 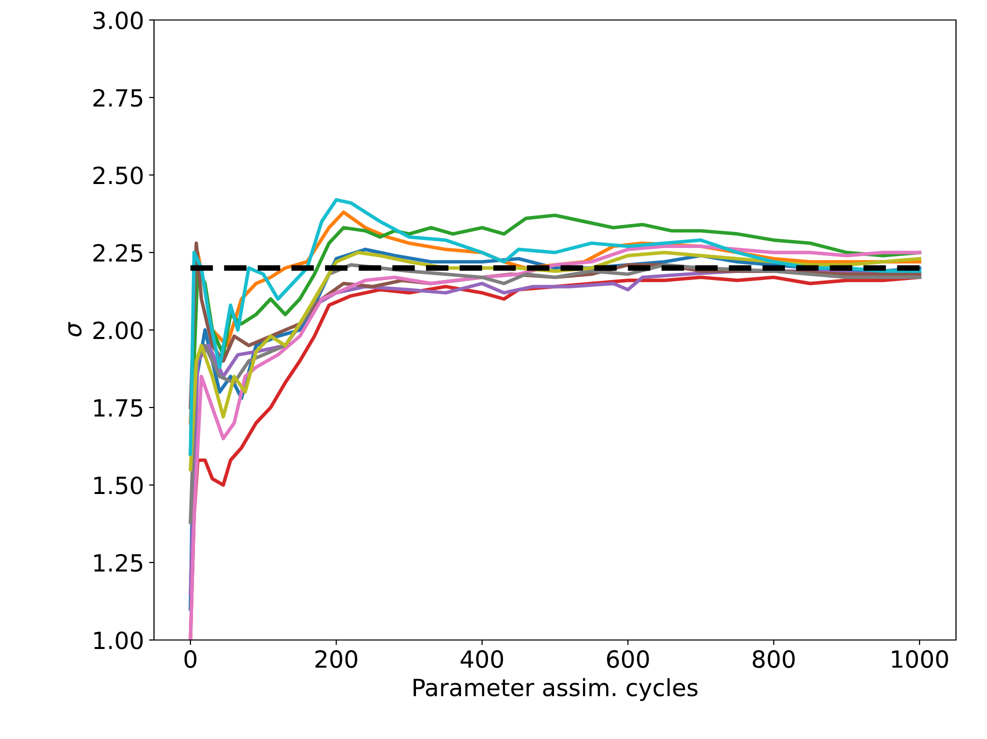 What do you see at coordinates (118, 175) in the screenshot?
I see `y-tick-label: 2.50` at bounding box center [118, 175].